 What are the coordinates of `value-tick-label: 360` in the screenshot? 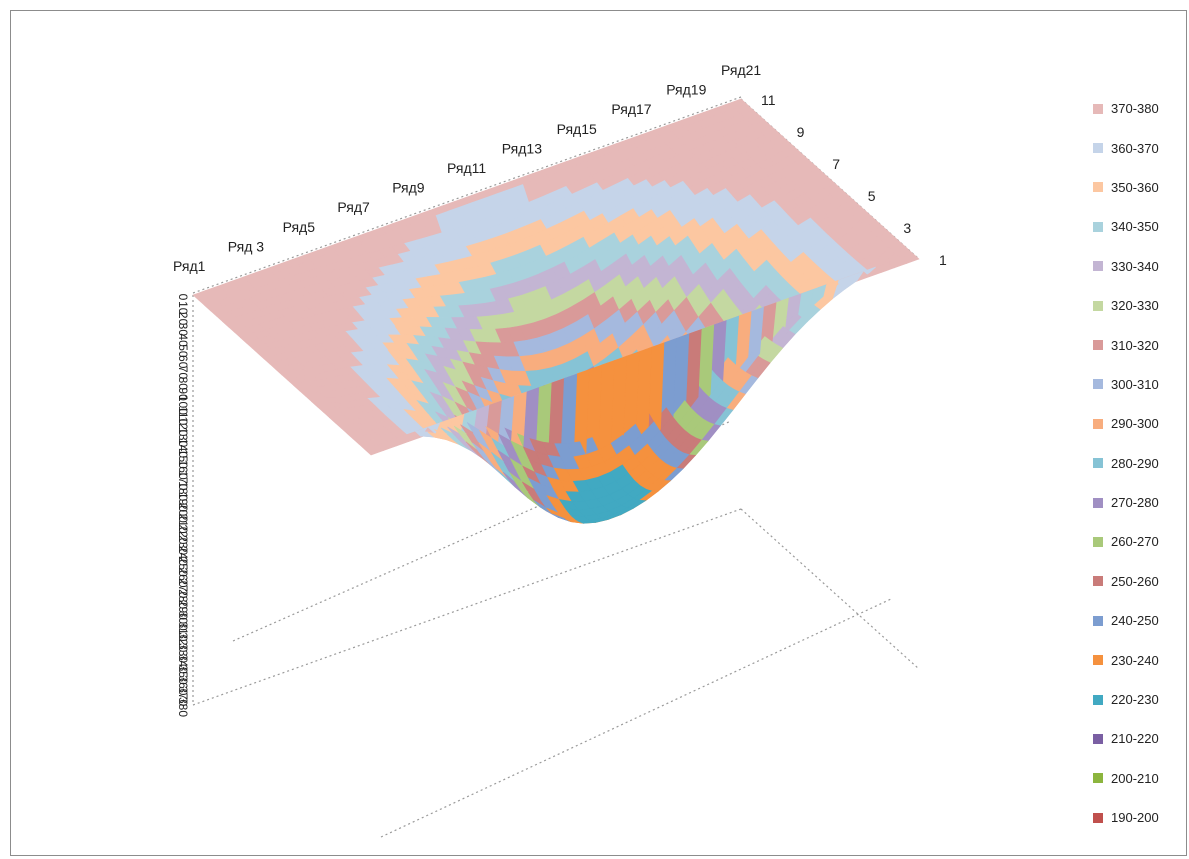 It's located at (183, 685).